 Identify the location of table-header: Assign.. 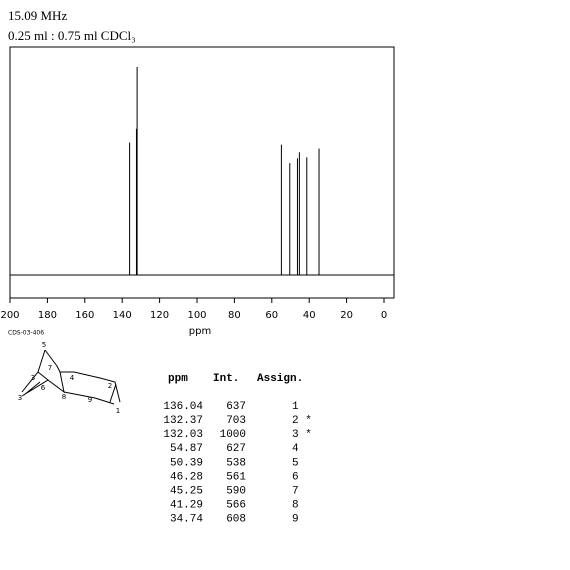
(280, 379).